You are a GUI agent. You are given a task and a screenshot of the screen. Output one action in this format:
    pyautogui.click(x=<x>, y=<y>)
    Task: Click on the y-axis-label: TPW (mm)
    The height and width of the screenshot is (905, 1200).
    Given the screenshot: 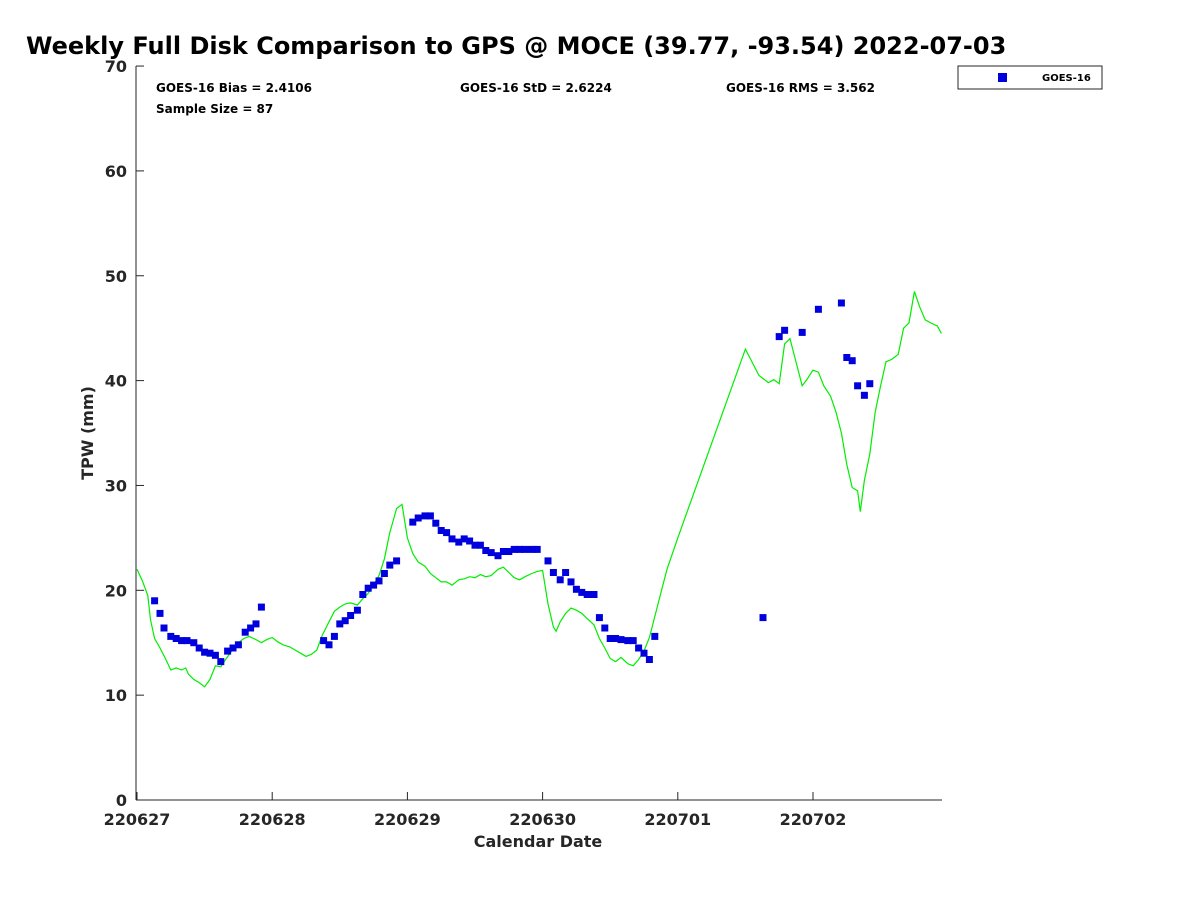 What is the action you would take?
    pyautogui.click(x=87, y=433)
    